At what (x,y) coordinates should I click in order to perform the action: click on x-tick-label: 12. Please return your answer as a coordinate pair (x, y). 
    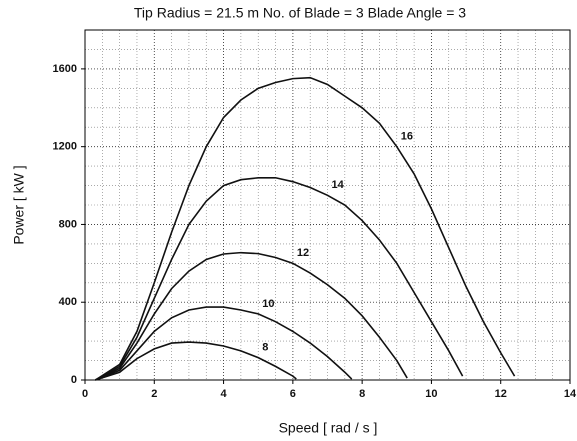
    Looking at the image, I should click on (501, 394).